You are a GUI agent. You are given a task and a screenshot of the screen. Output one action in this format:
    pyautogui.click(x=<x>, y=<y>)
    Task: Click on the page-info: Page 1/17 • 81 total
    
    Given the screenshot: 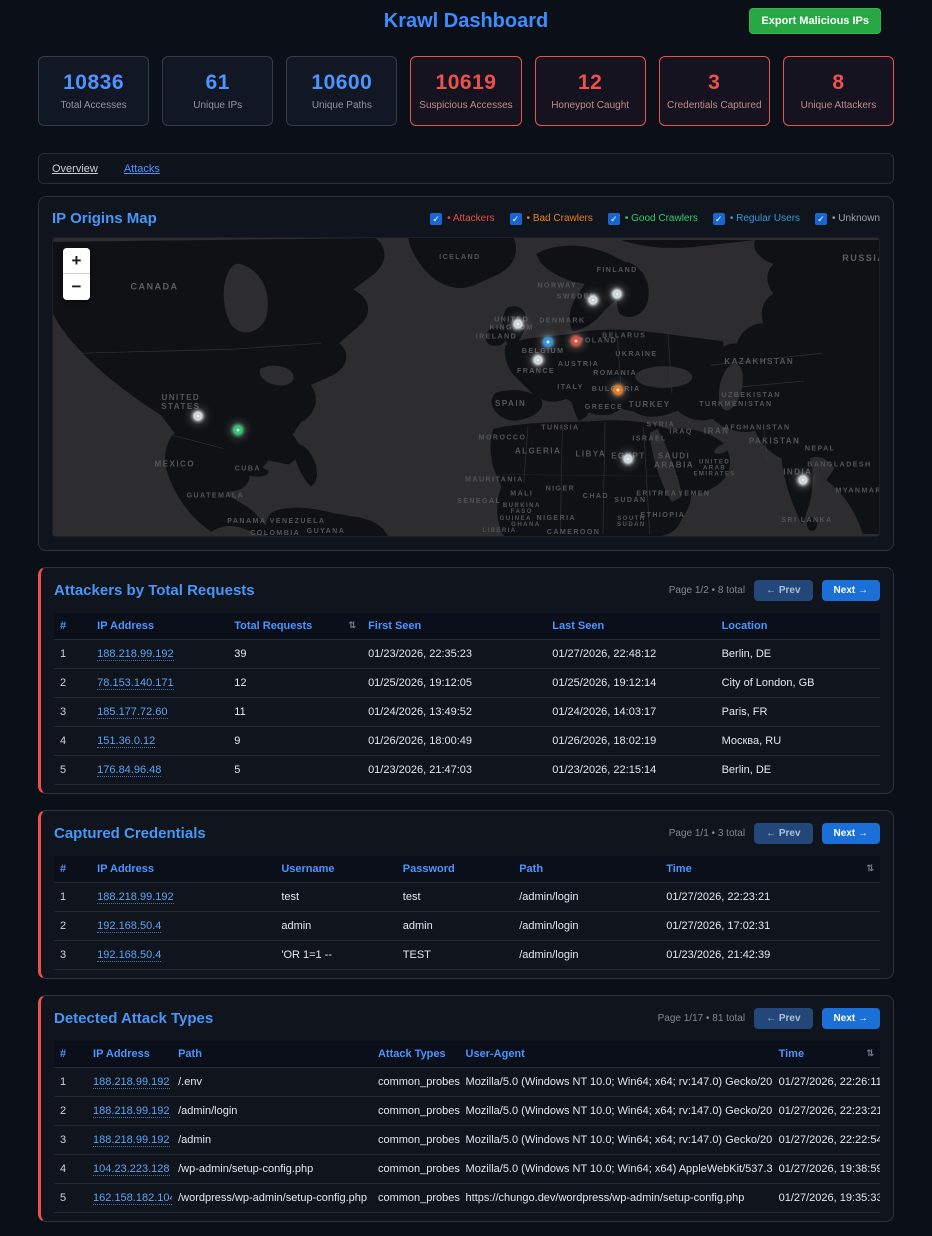 What is the action you would take?
    pyautogui.click(x=701, y=1018)
    